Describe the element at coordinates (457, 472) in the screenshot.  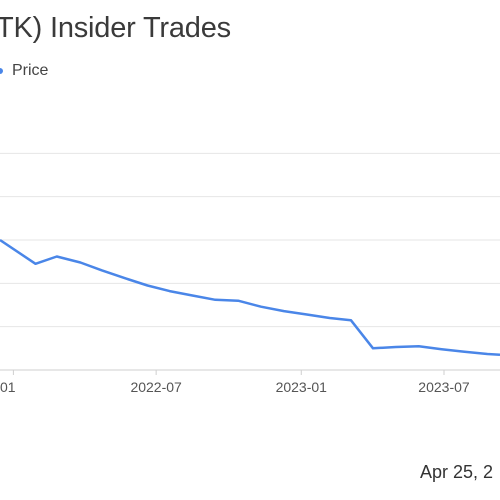
I see `footer-date: Apr 25, 2` at that location.